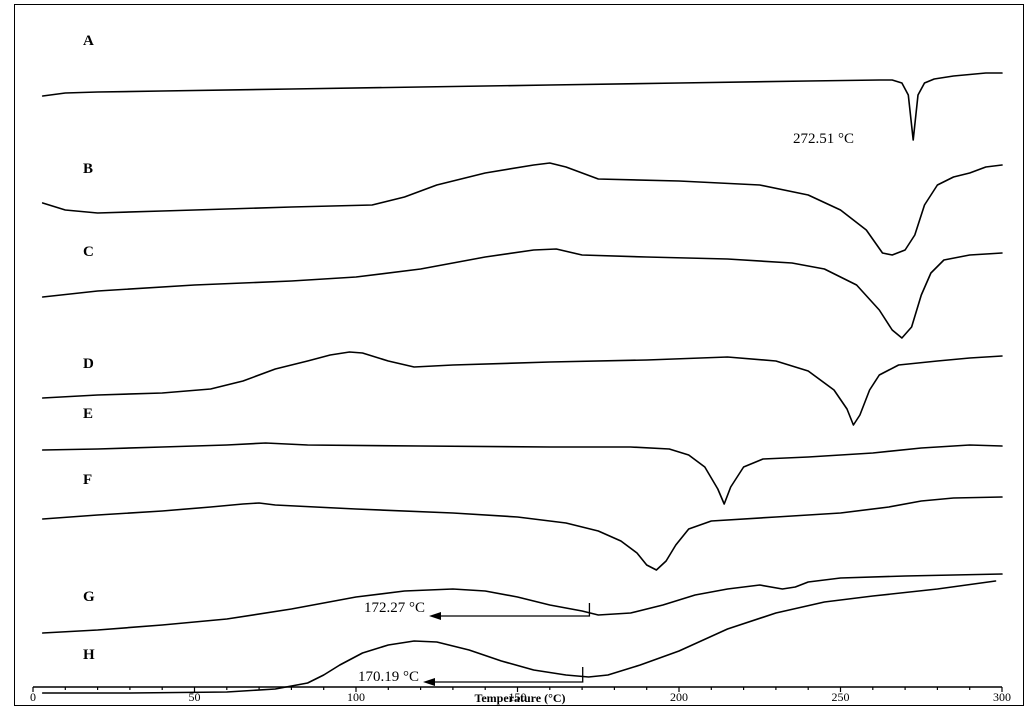  What do you see at coordinates (522, 106) in the screenshot?
I see `series-line-a` at bounding box center [522, 106].